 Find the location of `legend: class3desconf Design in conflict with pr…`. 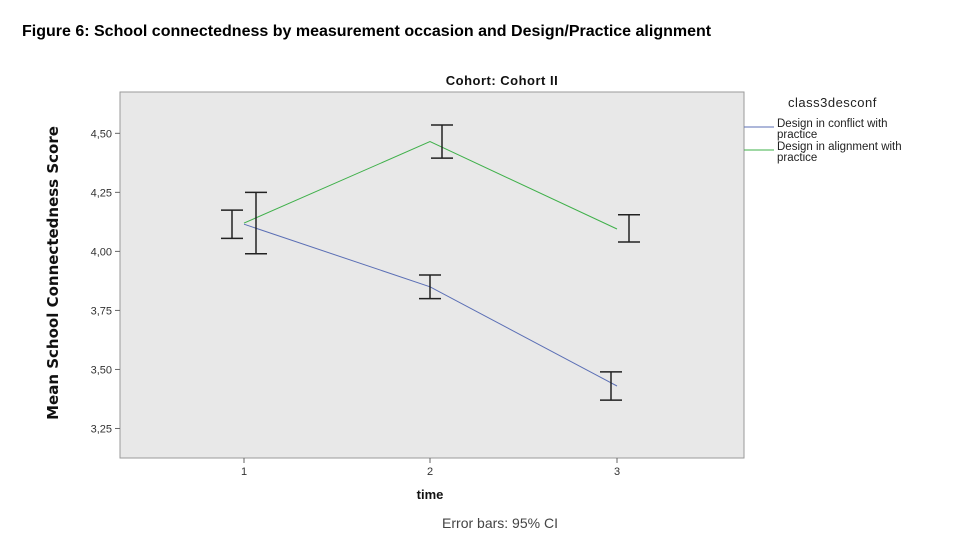

legend: class3desconf Design in conflict with pr… is located at coordinates (823, 129).